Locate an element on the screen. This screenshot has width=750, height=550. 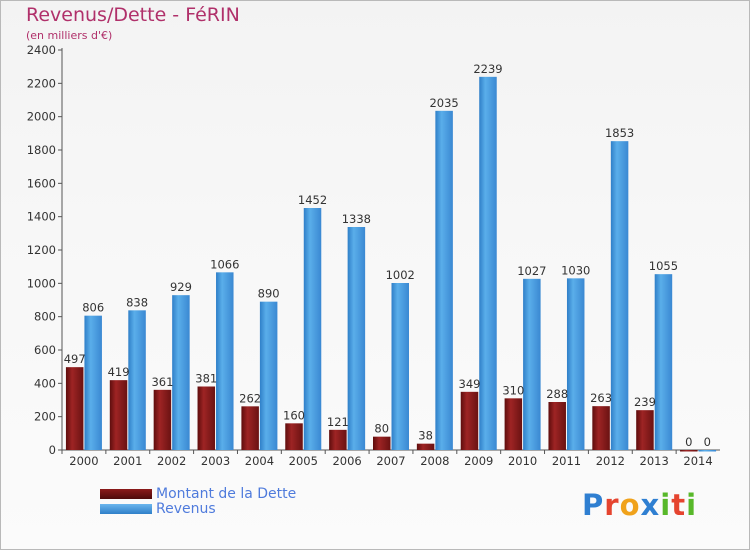
proxiti-logo: Proxiti is located at coordinates (639, 505).